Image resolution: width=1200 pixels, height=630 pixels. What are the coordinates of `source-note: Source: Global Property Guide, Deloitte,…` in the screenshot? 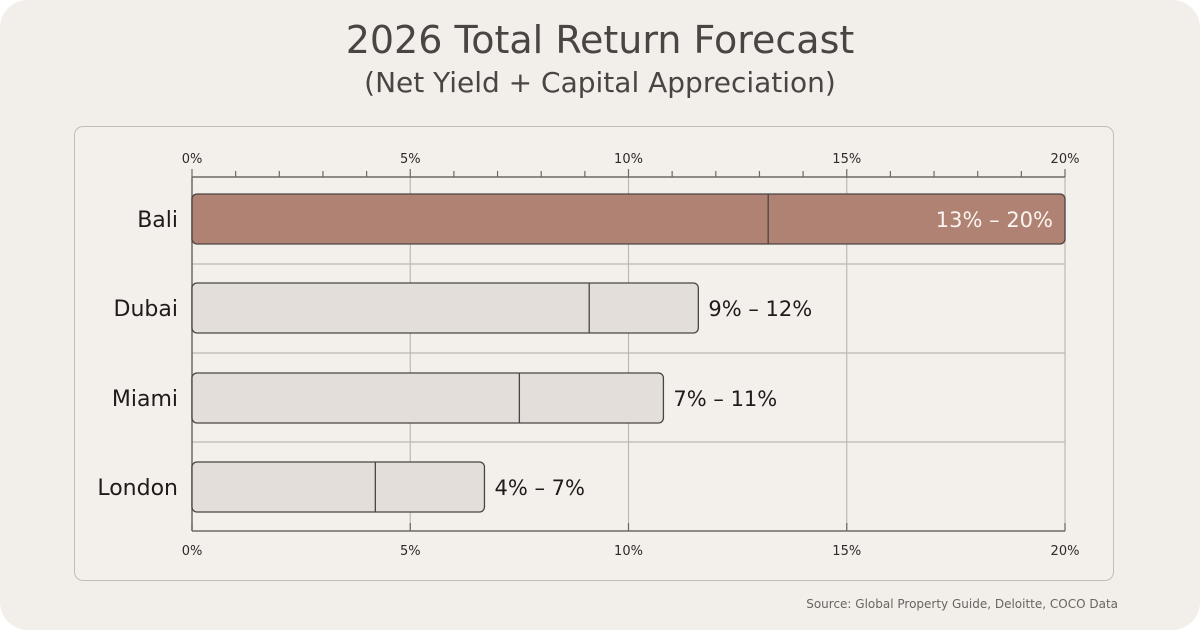 It's located at (962, 604).